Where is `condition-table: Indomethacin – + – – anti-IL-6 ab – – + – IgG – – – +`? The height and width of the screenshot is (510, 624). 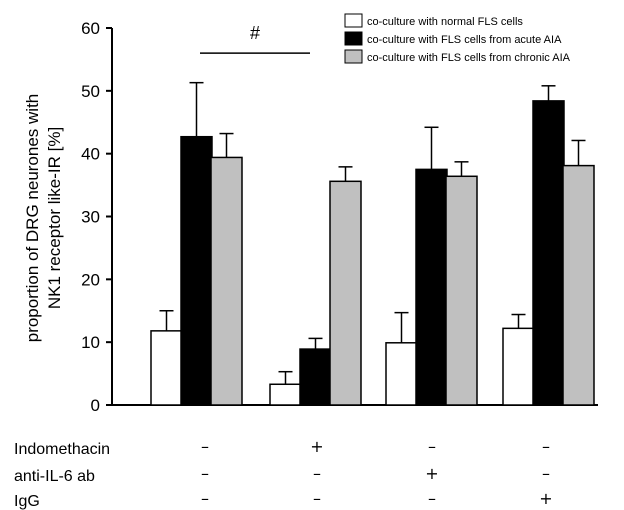
condition-table: Indomethacin – + – – anti-IL-6 ab – – + – IgG – – – + is located at coordinates (283, 473).